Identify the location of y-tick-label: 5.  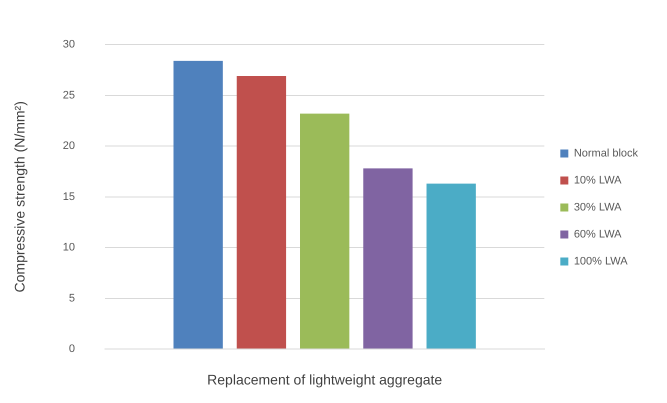
(72, 298).